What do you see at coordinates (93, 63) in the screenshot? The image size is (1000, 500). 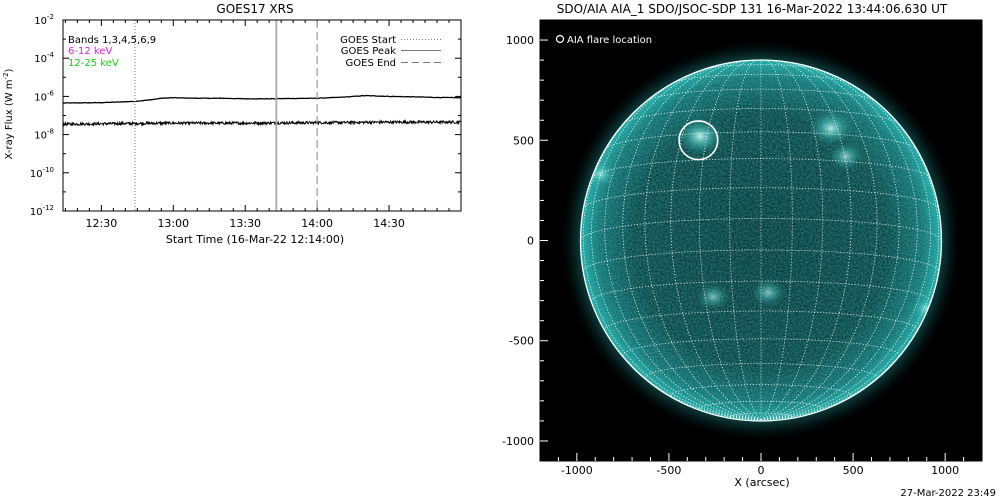 I see `lc-legend-entry-12-25kev: 12-25 keV` at bounding box center [93, 63].